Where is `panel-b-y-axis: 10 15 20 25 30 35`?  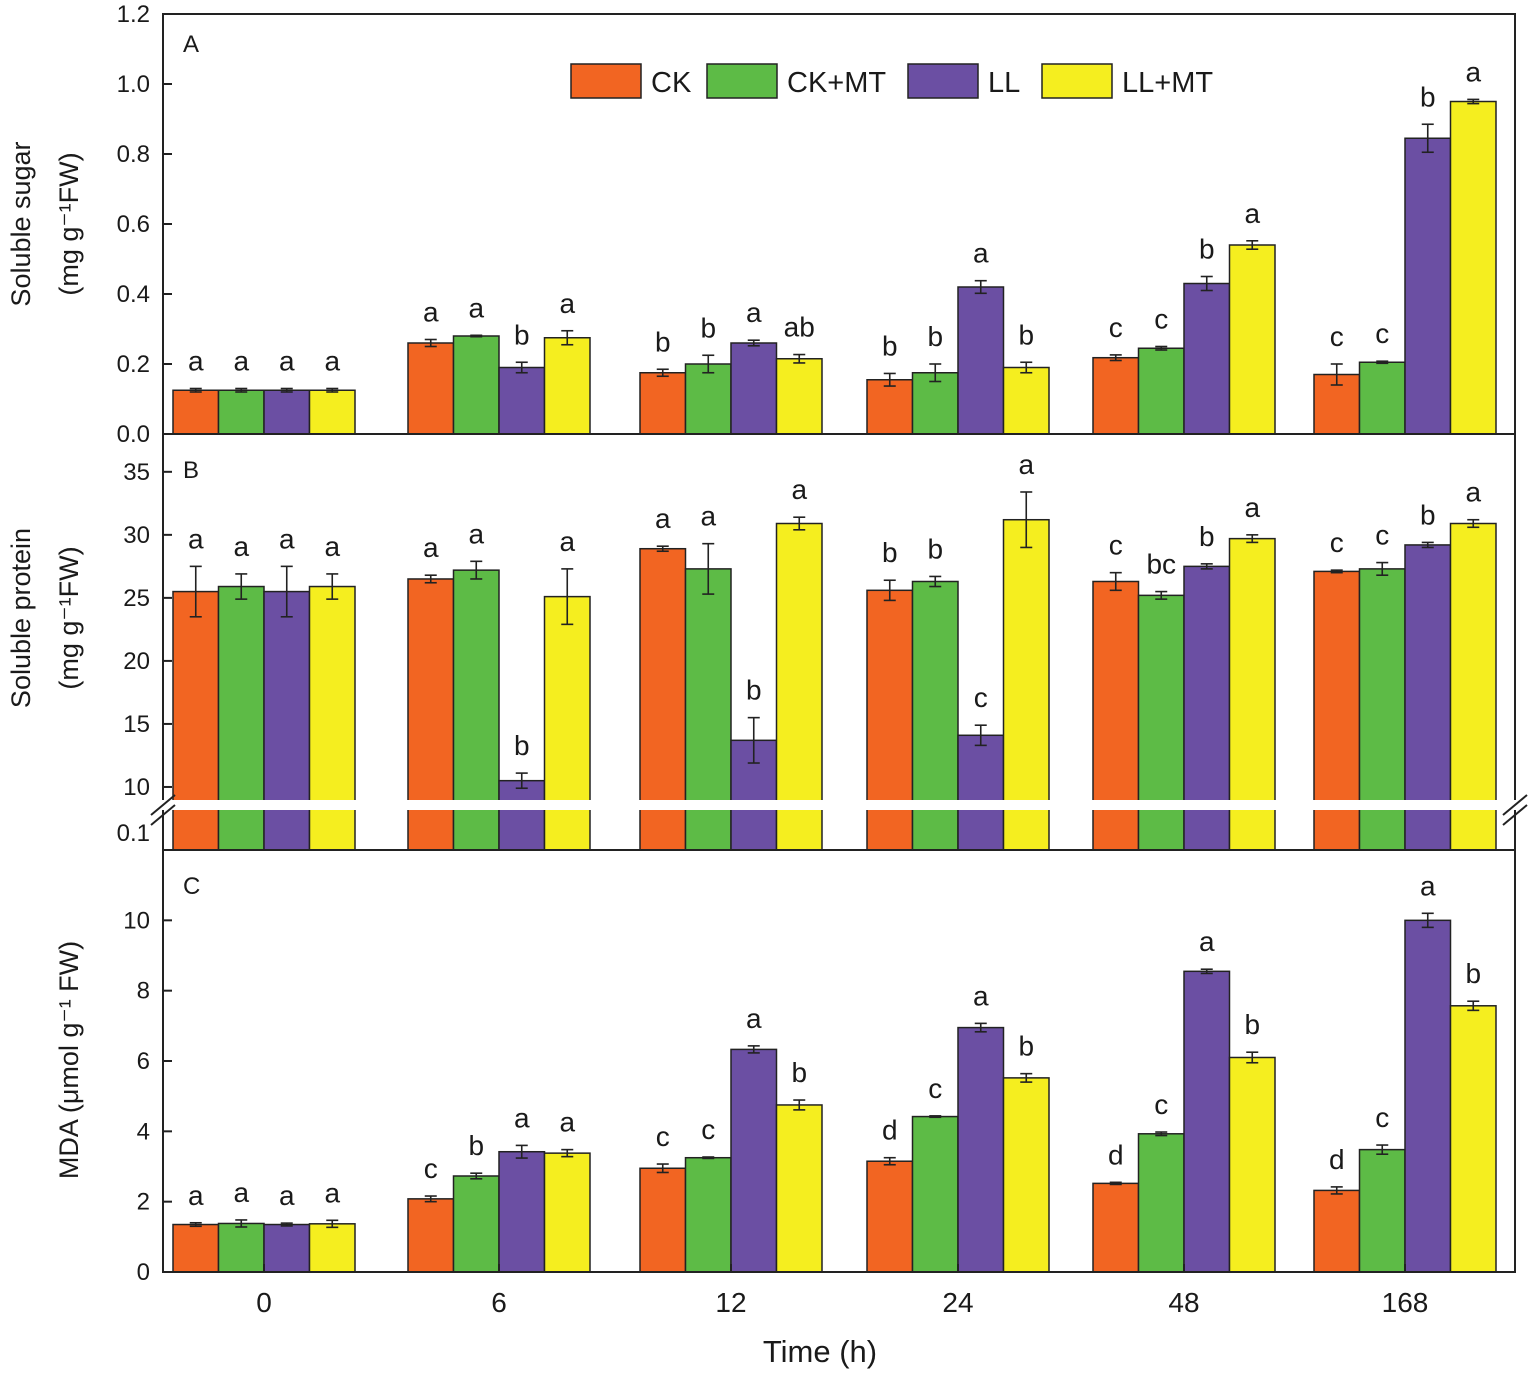
panel-b-y-axis: 10 15 20 25 30 35 is located at coordinates (147, 630).